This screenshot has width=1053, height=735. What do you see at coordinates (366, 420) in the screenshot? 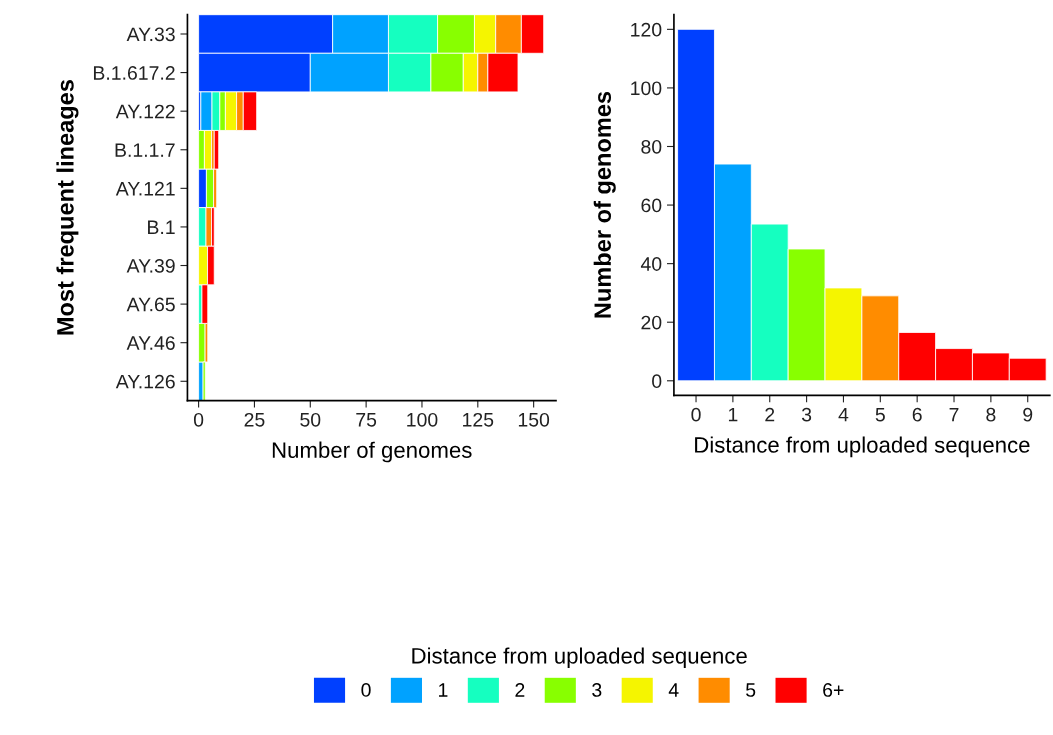
I see `x-tick-label: 75` at bounding box center [366, 420].